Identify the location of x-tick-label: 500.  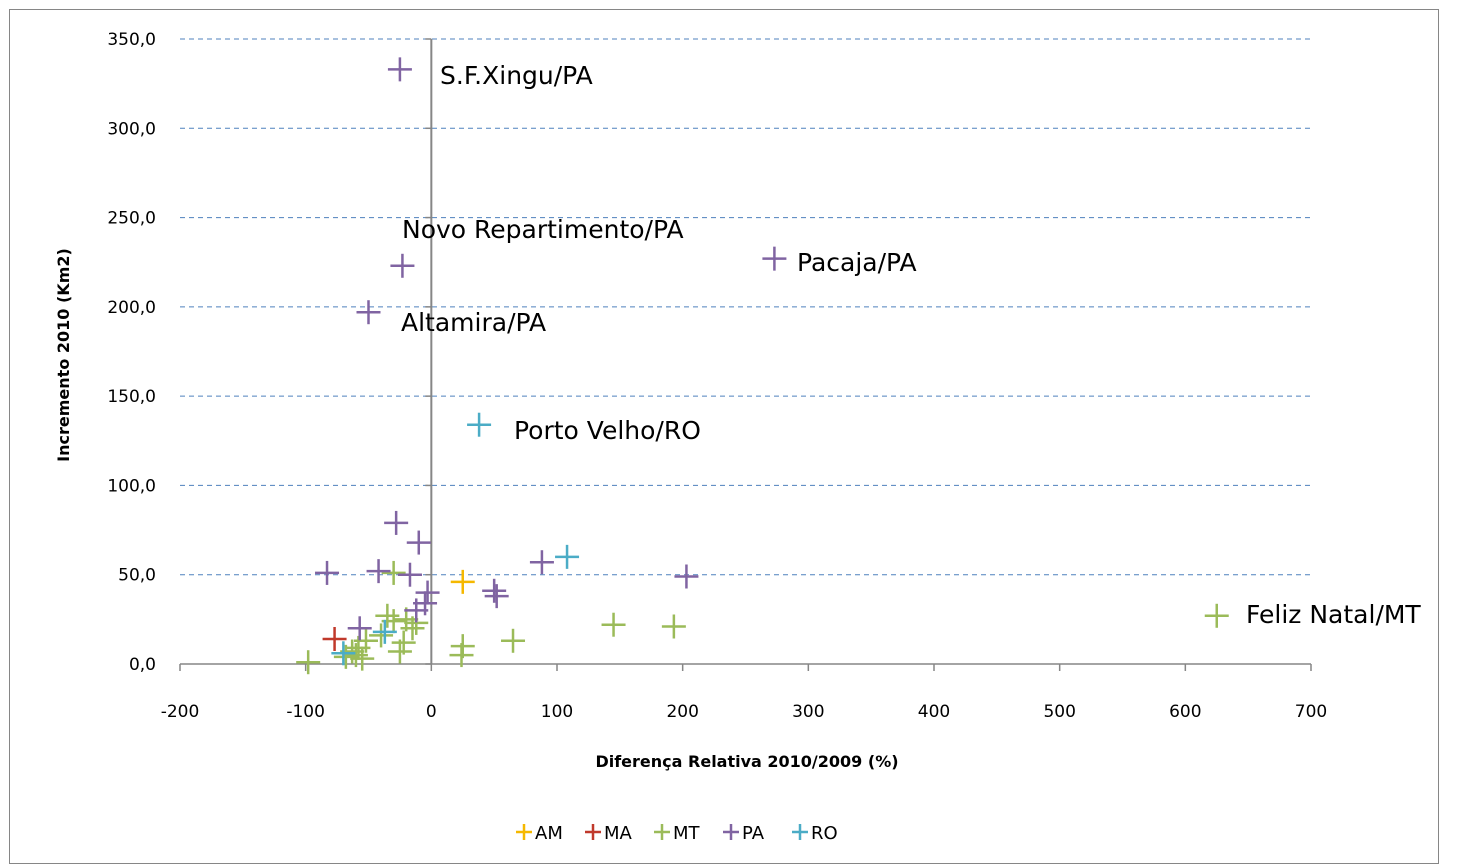
(1059, 712).